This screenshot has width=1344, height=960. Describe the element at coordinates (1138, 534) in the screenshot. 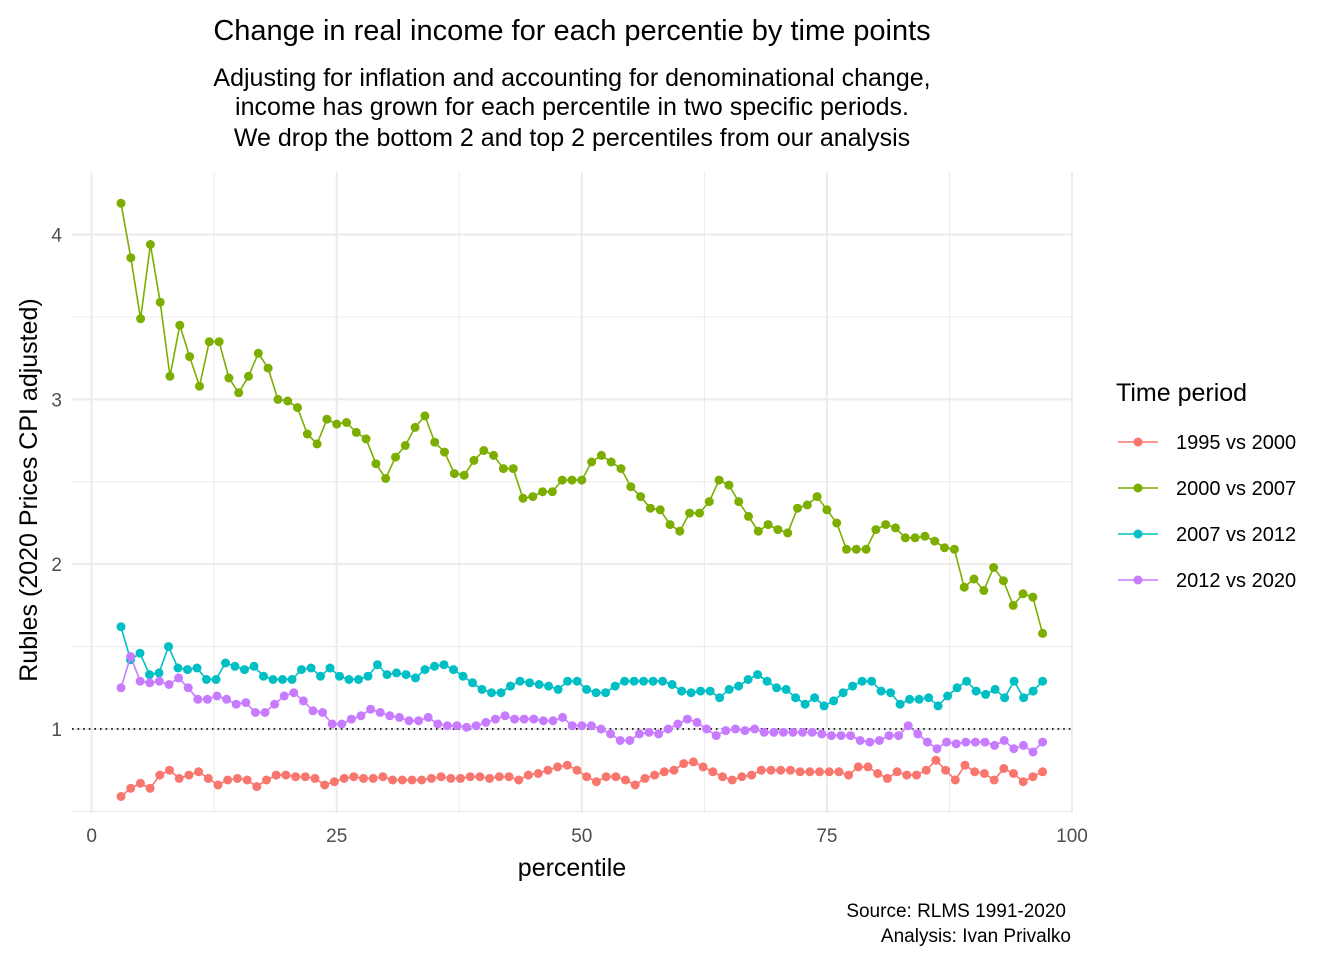

I see `legend-key-point` at that location.